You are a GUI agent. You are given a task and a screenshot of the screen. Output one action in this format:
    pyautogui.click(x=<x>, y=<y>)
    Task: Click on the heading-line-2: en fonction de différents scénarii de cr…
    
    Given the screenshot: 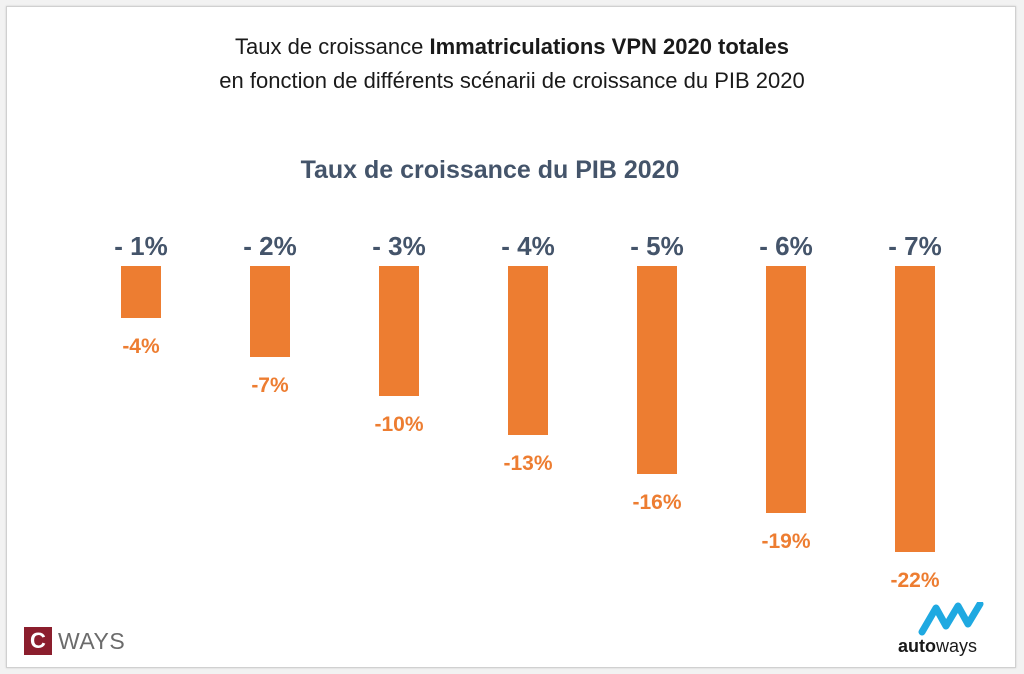 What is the action you would take?
    pyautogui.click(x=512, y=80)
    